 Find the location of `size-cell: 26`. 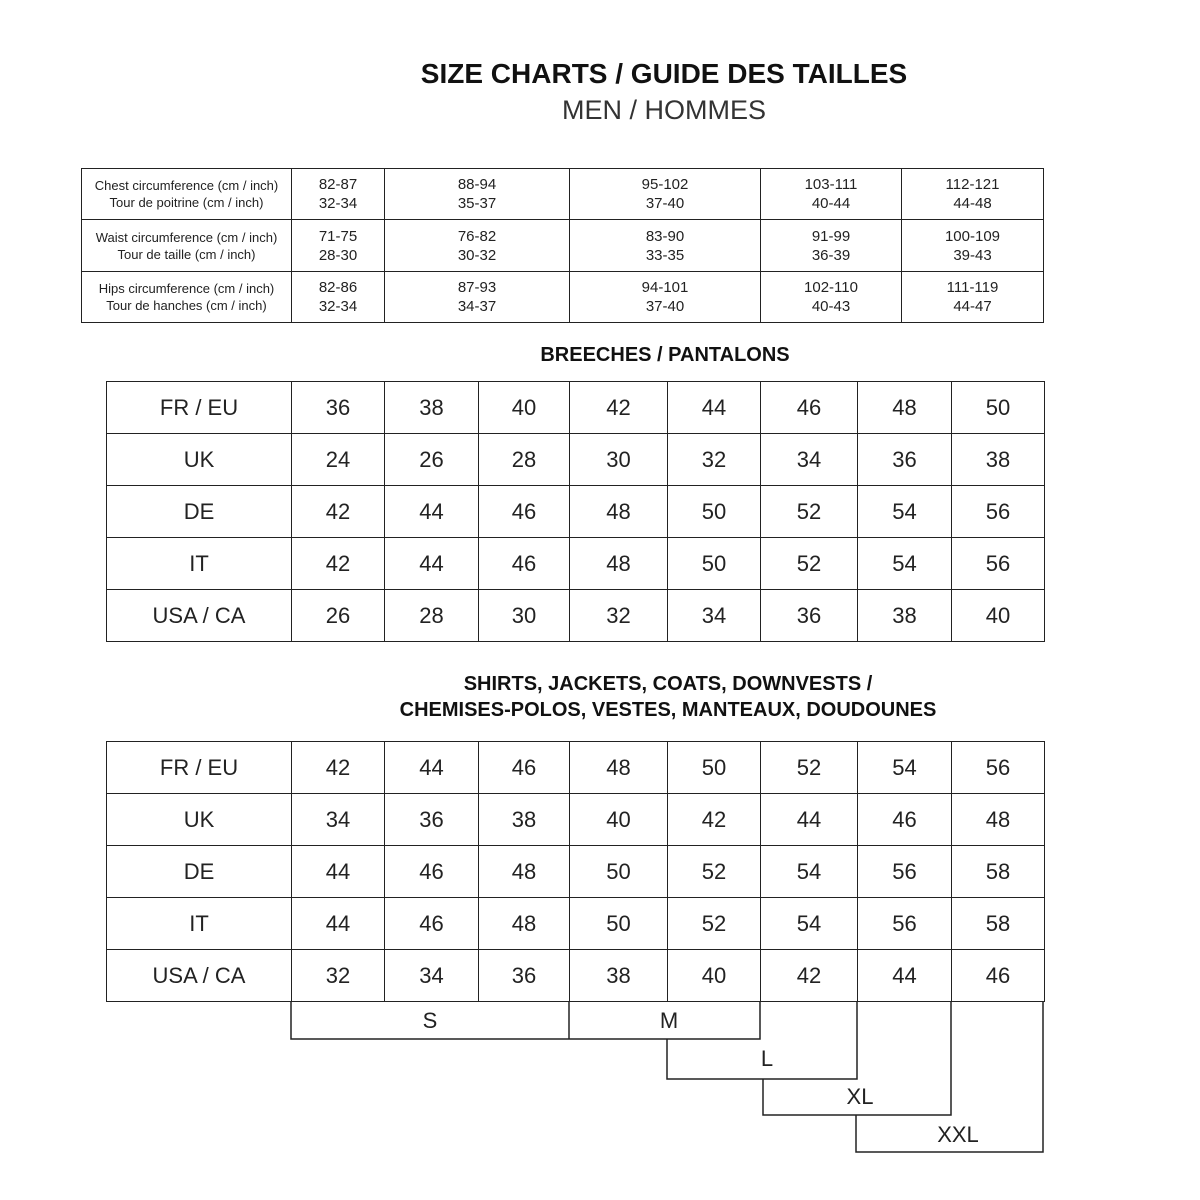

size-cell: 26 is located at coordinates (338, 615).